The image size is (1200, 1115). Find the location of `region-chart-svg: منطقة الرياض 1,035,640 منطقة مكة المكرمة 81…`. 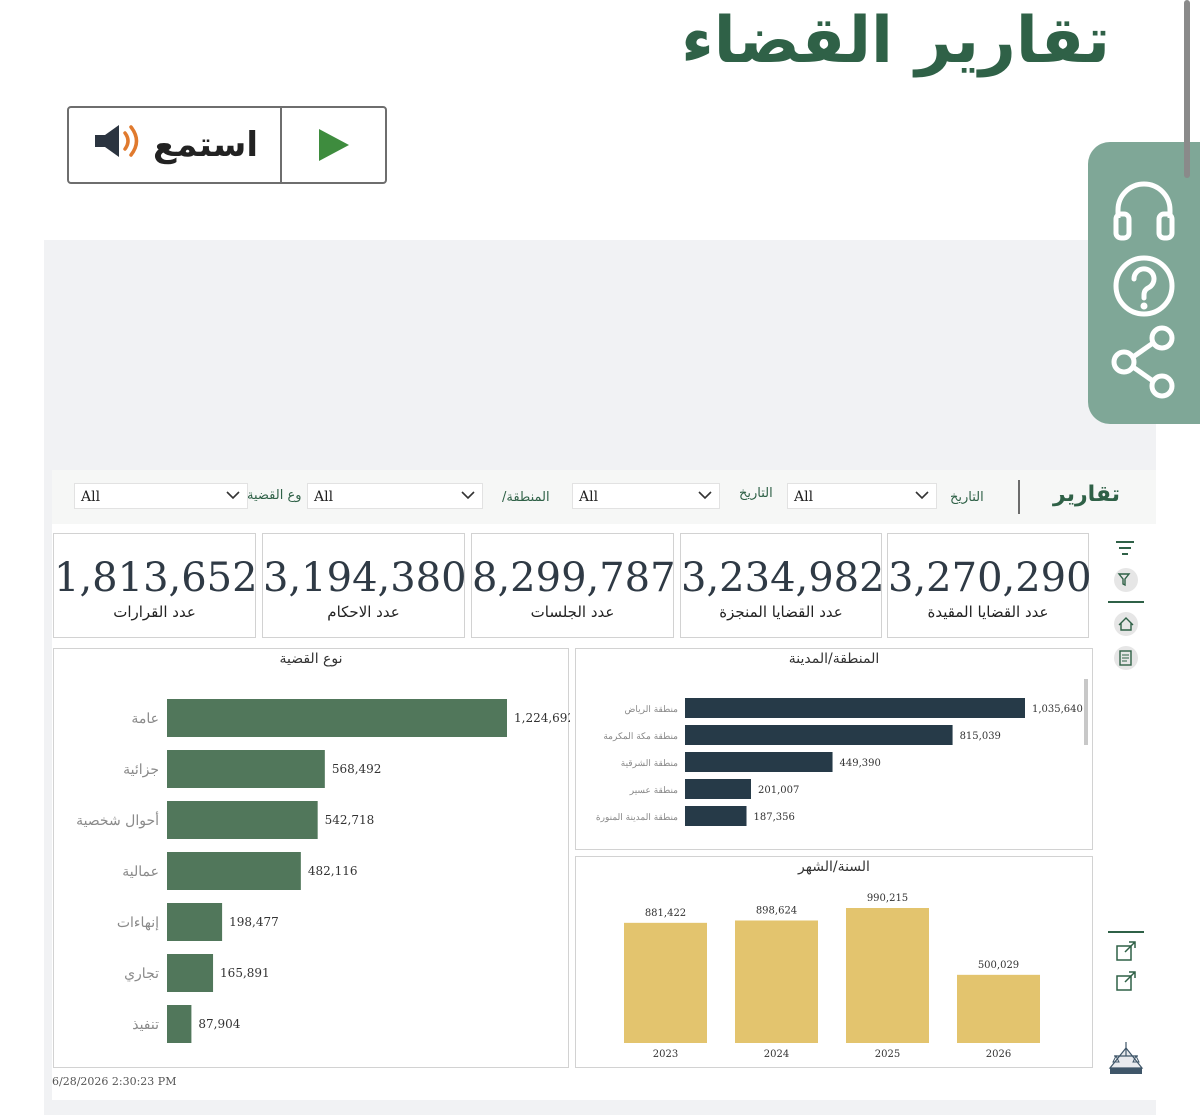

region-chart-svg: منطقة الرياض 1,035,640 منطقة مكة المكرمة 81… is located at coordinates (839, 762).